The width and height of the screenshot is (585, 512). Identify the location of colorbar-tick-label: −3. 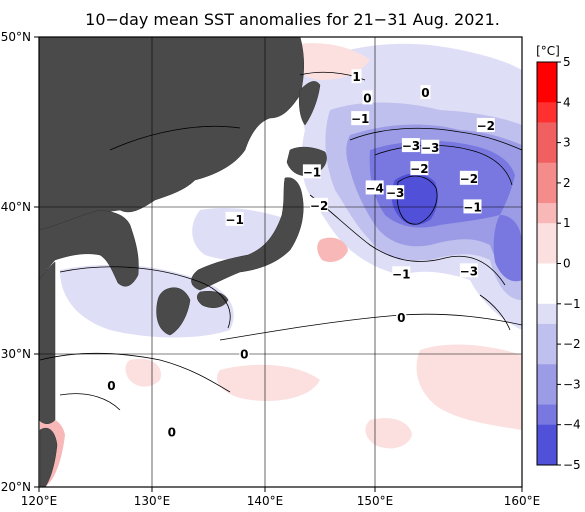
(572, 384).